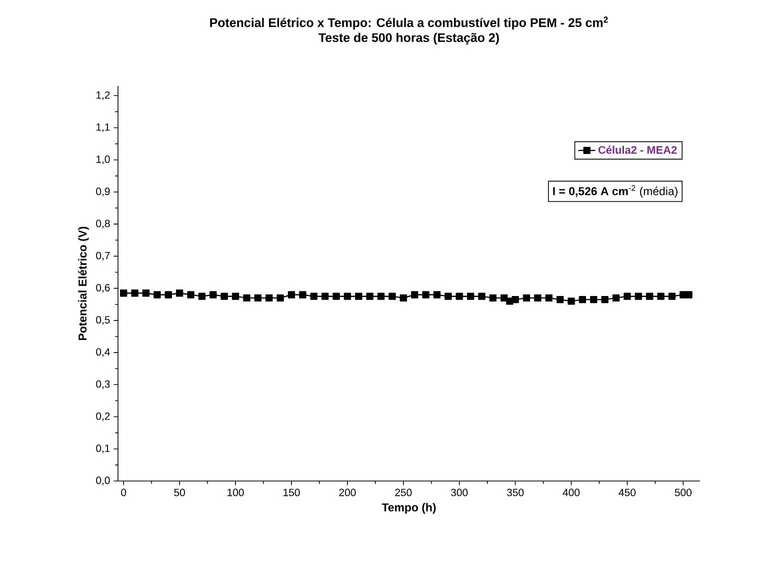 This screenshot has width=771, height=566. I want to click on x-tick-label: 0, so click(123, 492).